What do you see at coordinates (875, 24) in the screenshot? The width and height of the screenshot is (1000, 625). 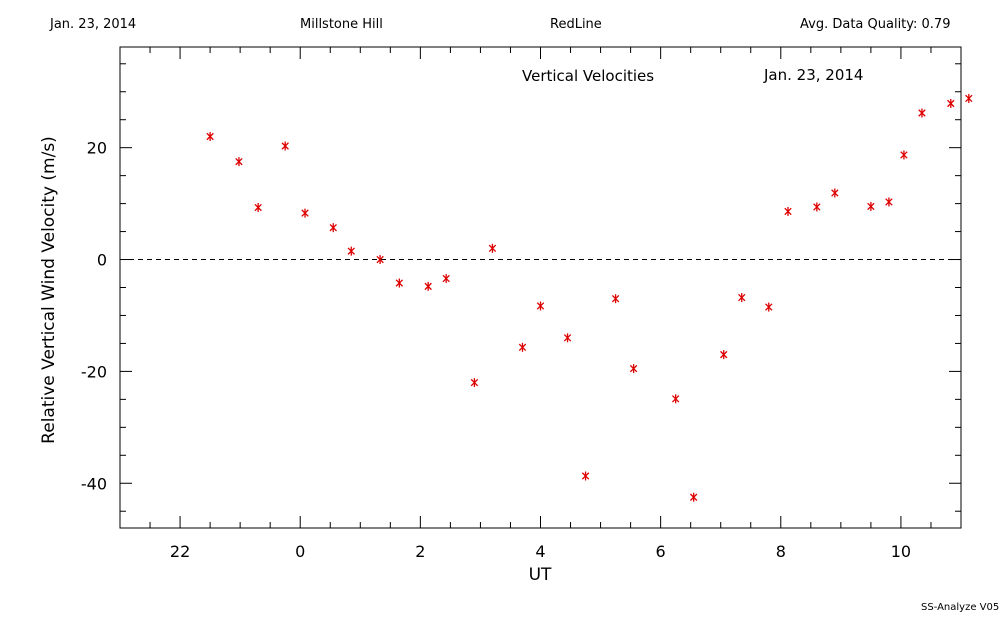 I see `header-data-quality: Avg. Data Quality: 0.79` at bounding box center [875, 24].